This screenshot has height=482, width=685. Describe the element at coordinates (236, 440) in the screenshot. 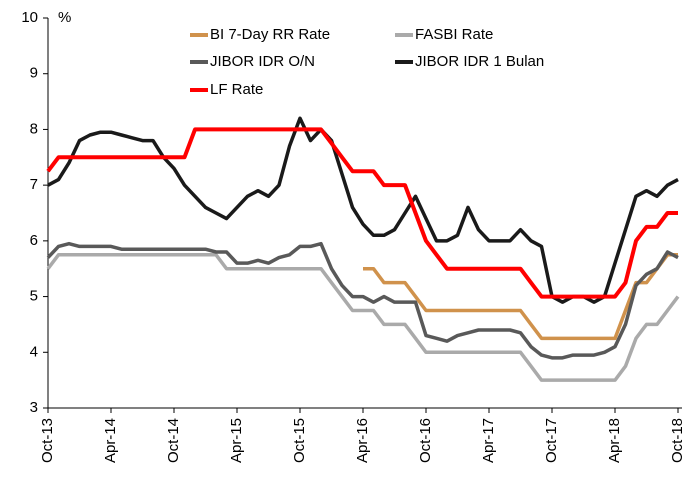

I see `x-tick-label: Apr-15` at that location.